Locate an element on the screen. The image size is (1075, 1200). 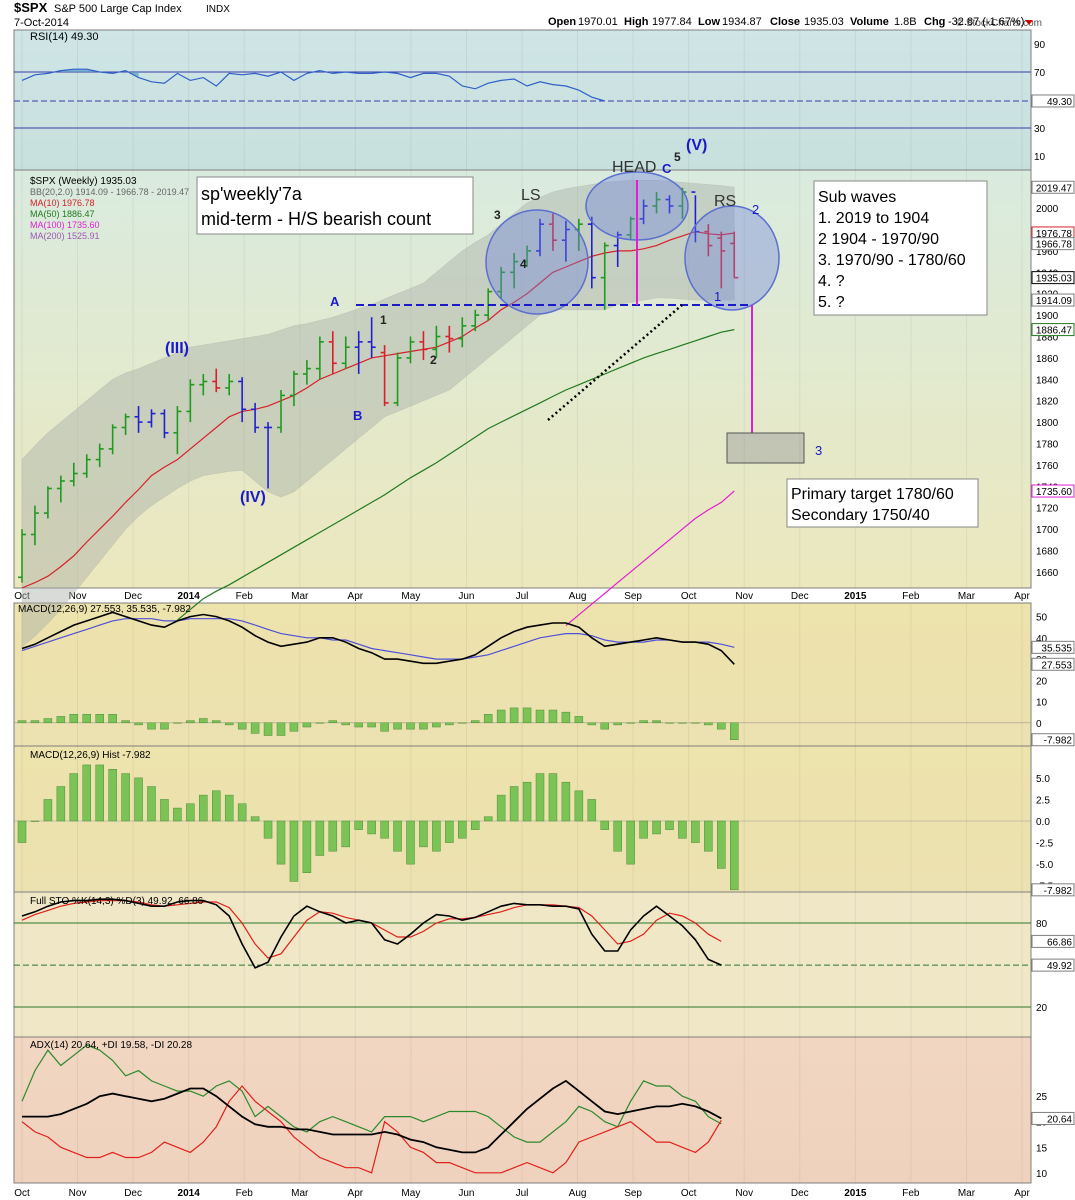
x-label-bottom-2: Dec is located at coordinates (133, 1193).